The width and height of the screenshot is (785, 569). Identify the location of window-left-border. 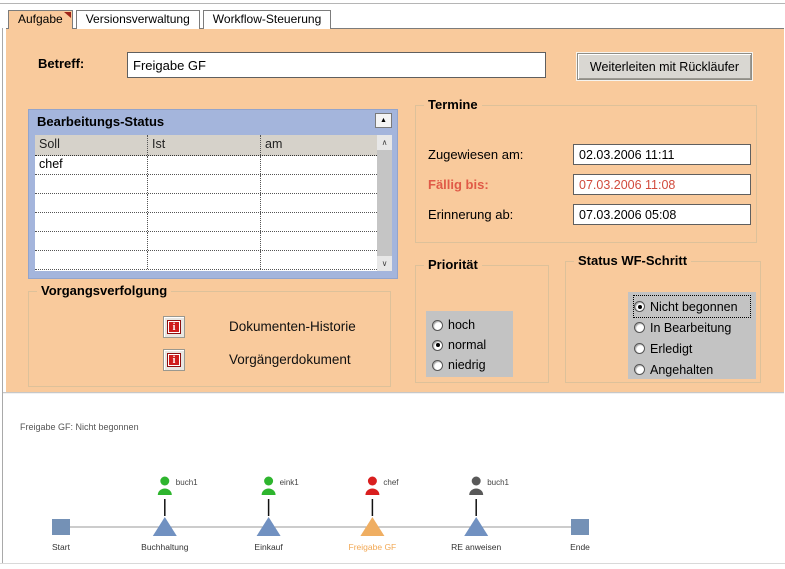
(2, 296).